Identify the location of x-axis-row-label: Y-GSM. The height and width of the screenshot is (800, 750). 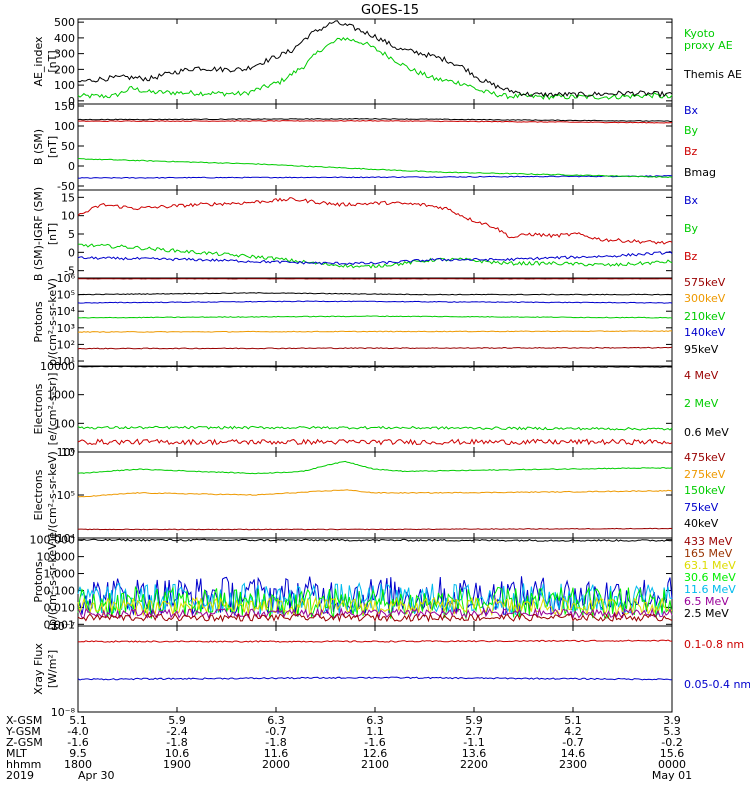
(23, 731).